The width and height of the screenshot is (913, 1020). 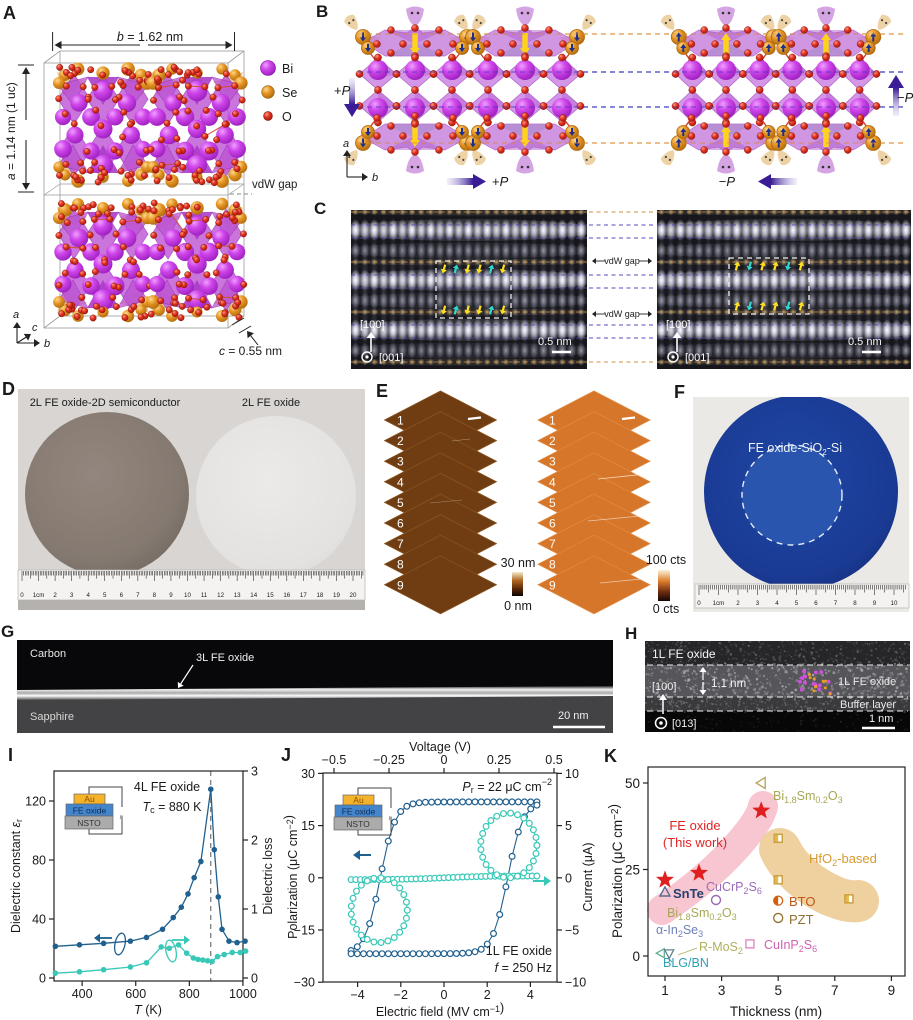 What do you see at coordinates (358, 800) in the screenshot?
I see `svg-text: Au` at bounding box center [358, 800].